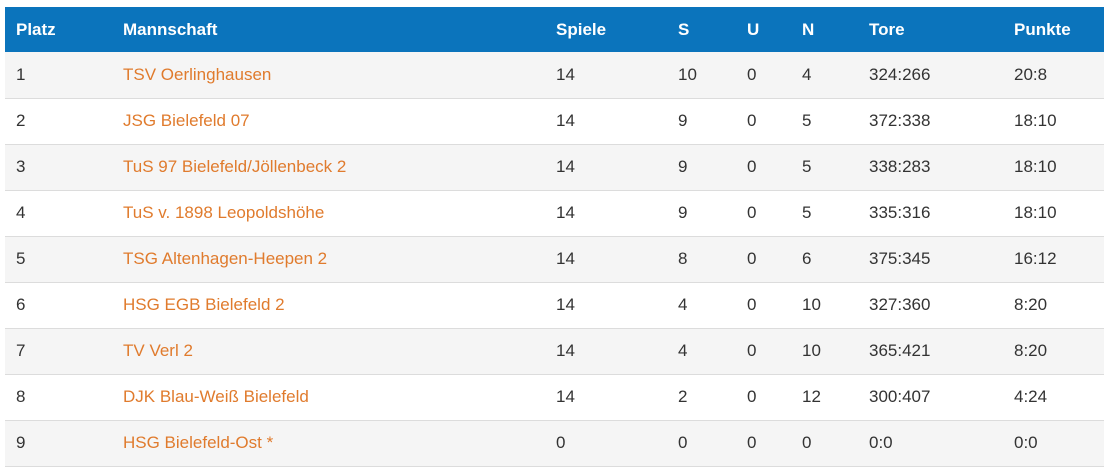 The width and height of the screenshot is (1105, 473). Describe the element at coordinates (687, 74) in the screenshot. I see `cell-siege: 10` at that location.